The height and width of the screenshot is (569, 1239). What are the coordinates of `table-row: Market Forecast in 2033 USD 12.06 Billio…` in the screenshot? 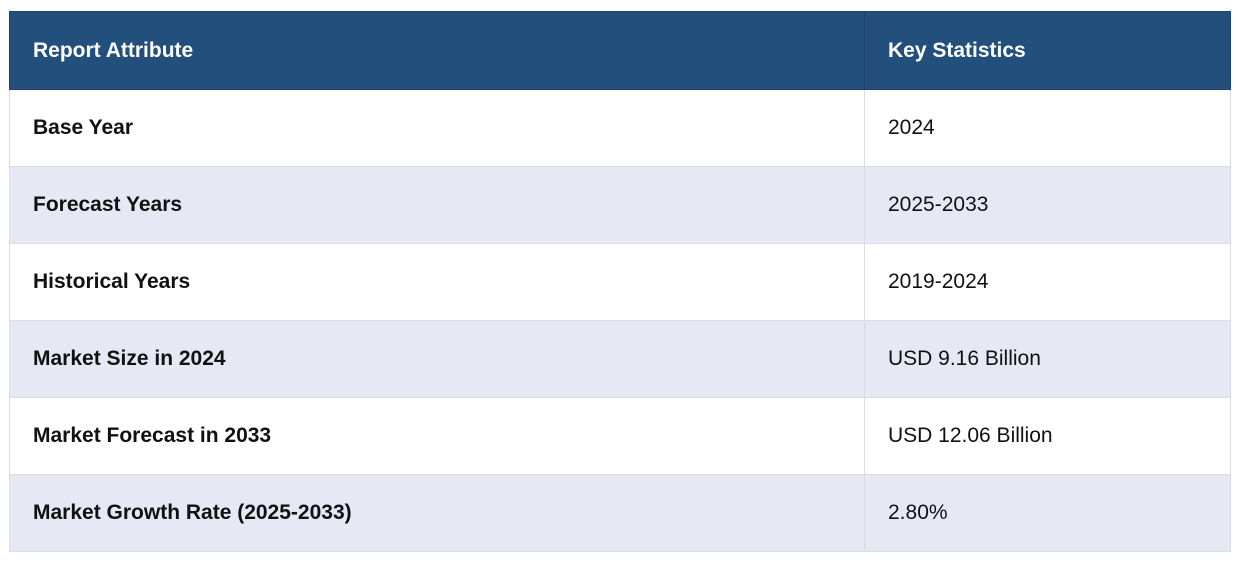 It's located at (620, 436).